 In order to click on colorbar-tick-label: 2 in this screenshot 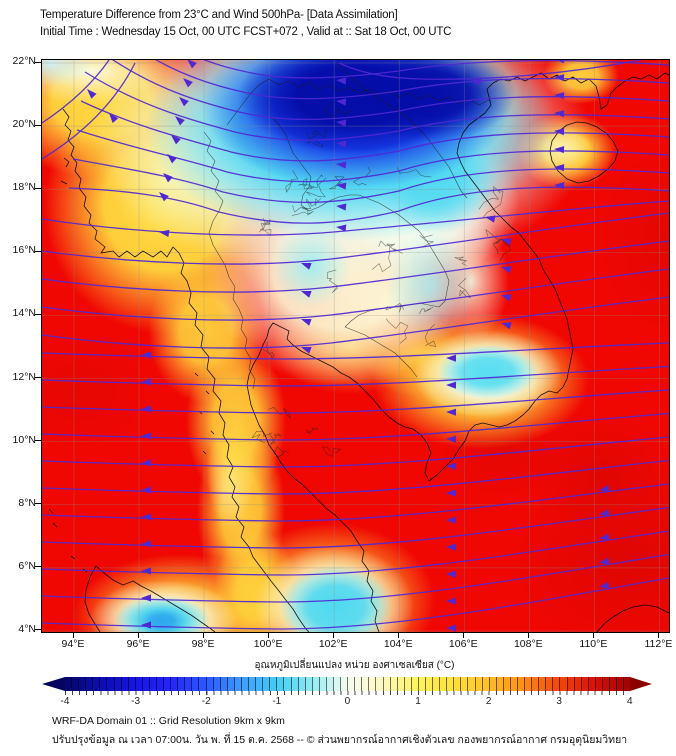, I will do `click(488, 701)`.